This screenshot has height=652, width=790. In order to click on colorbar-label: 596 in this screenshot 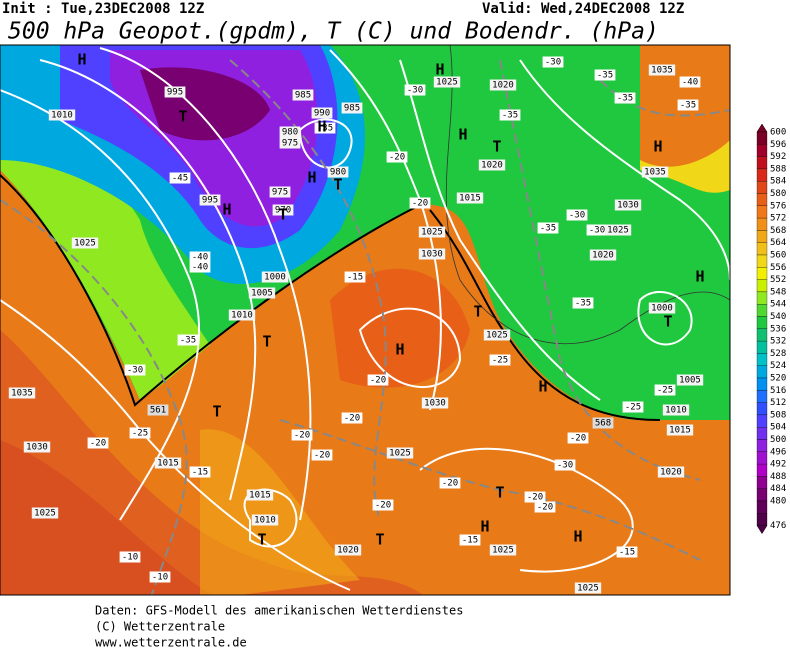, I will do `click(778, 145)`.